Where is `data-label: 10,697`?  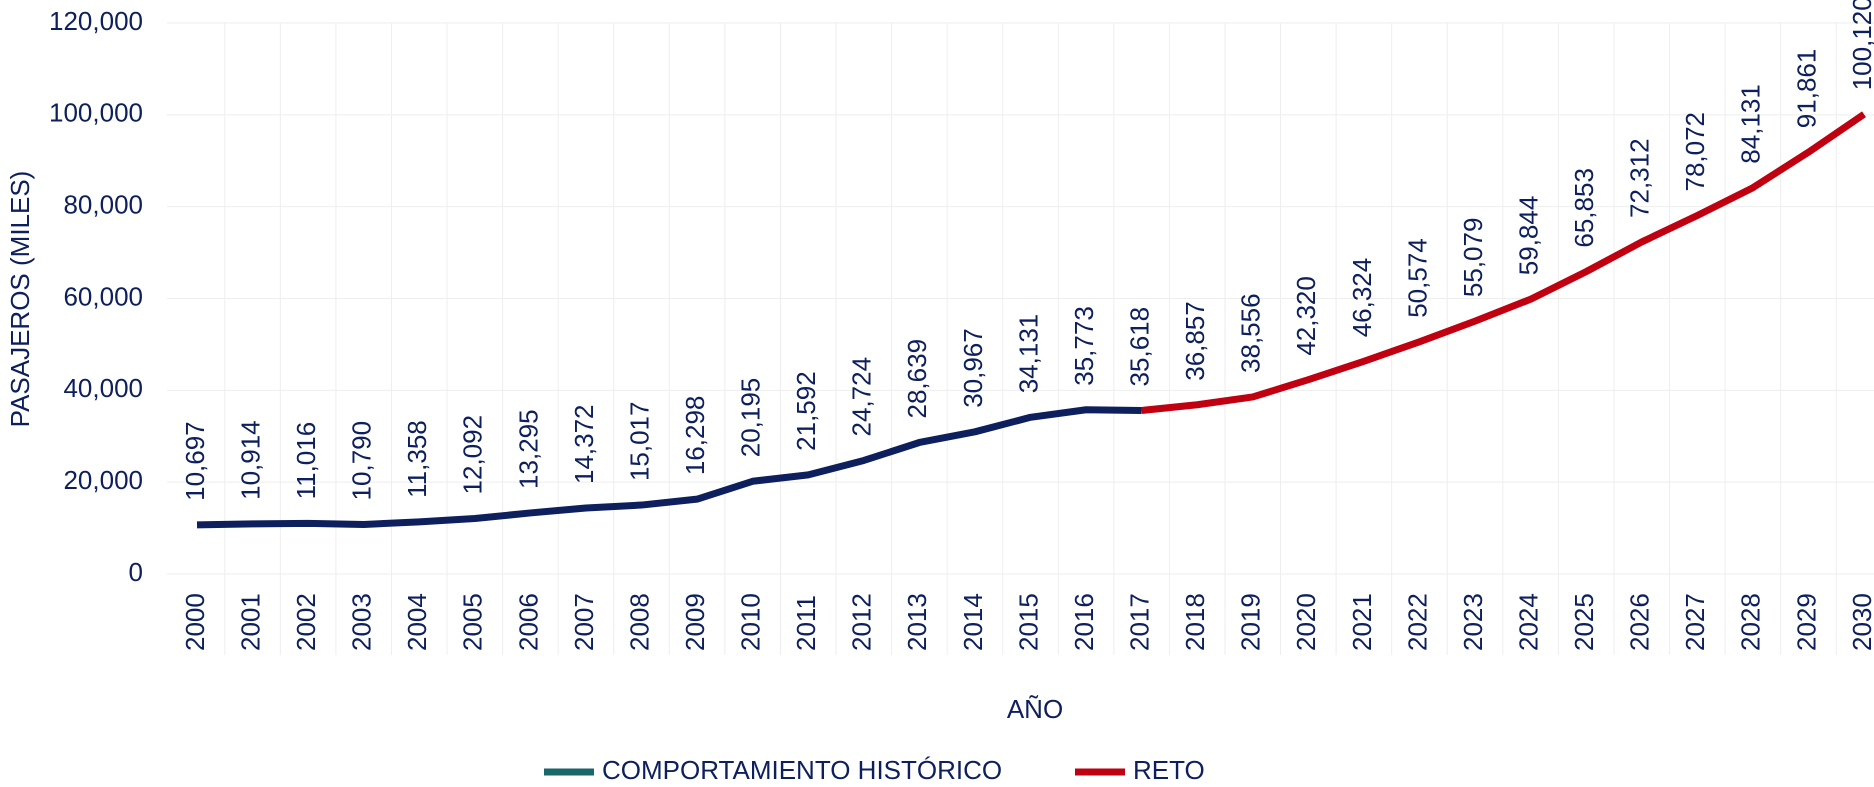
data-label: 10,697 is located at coordinates (195, 461).